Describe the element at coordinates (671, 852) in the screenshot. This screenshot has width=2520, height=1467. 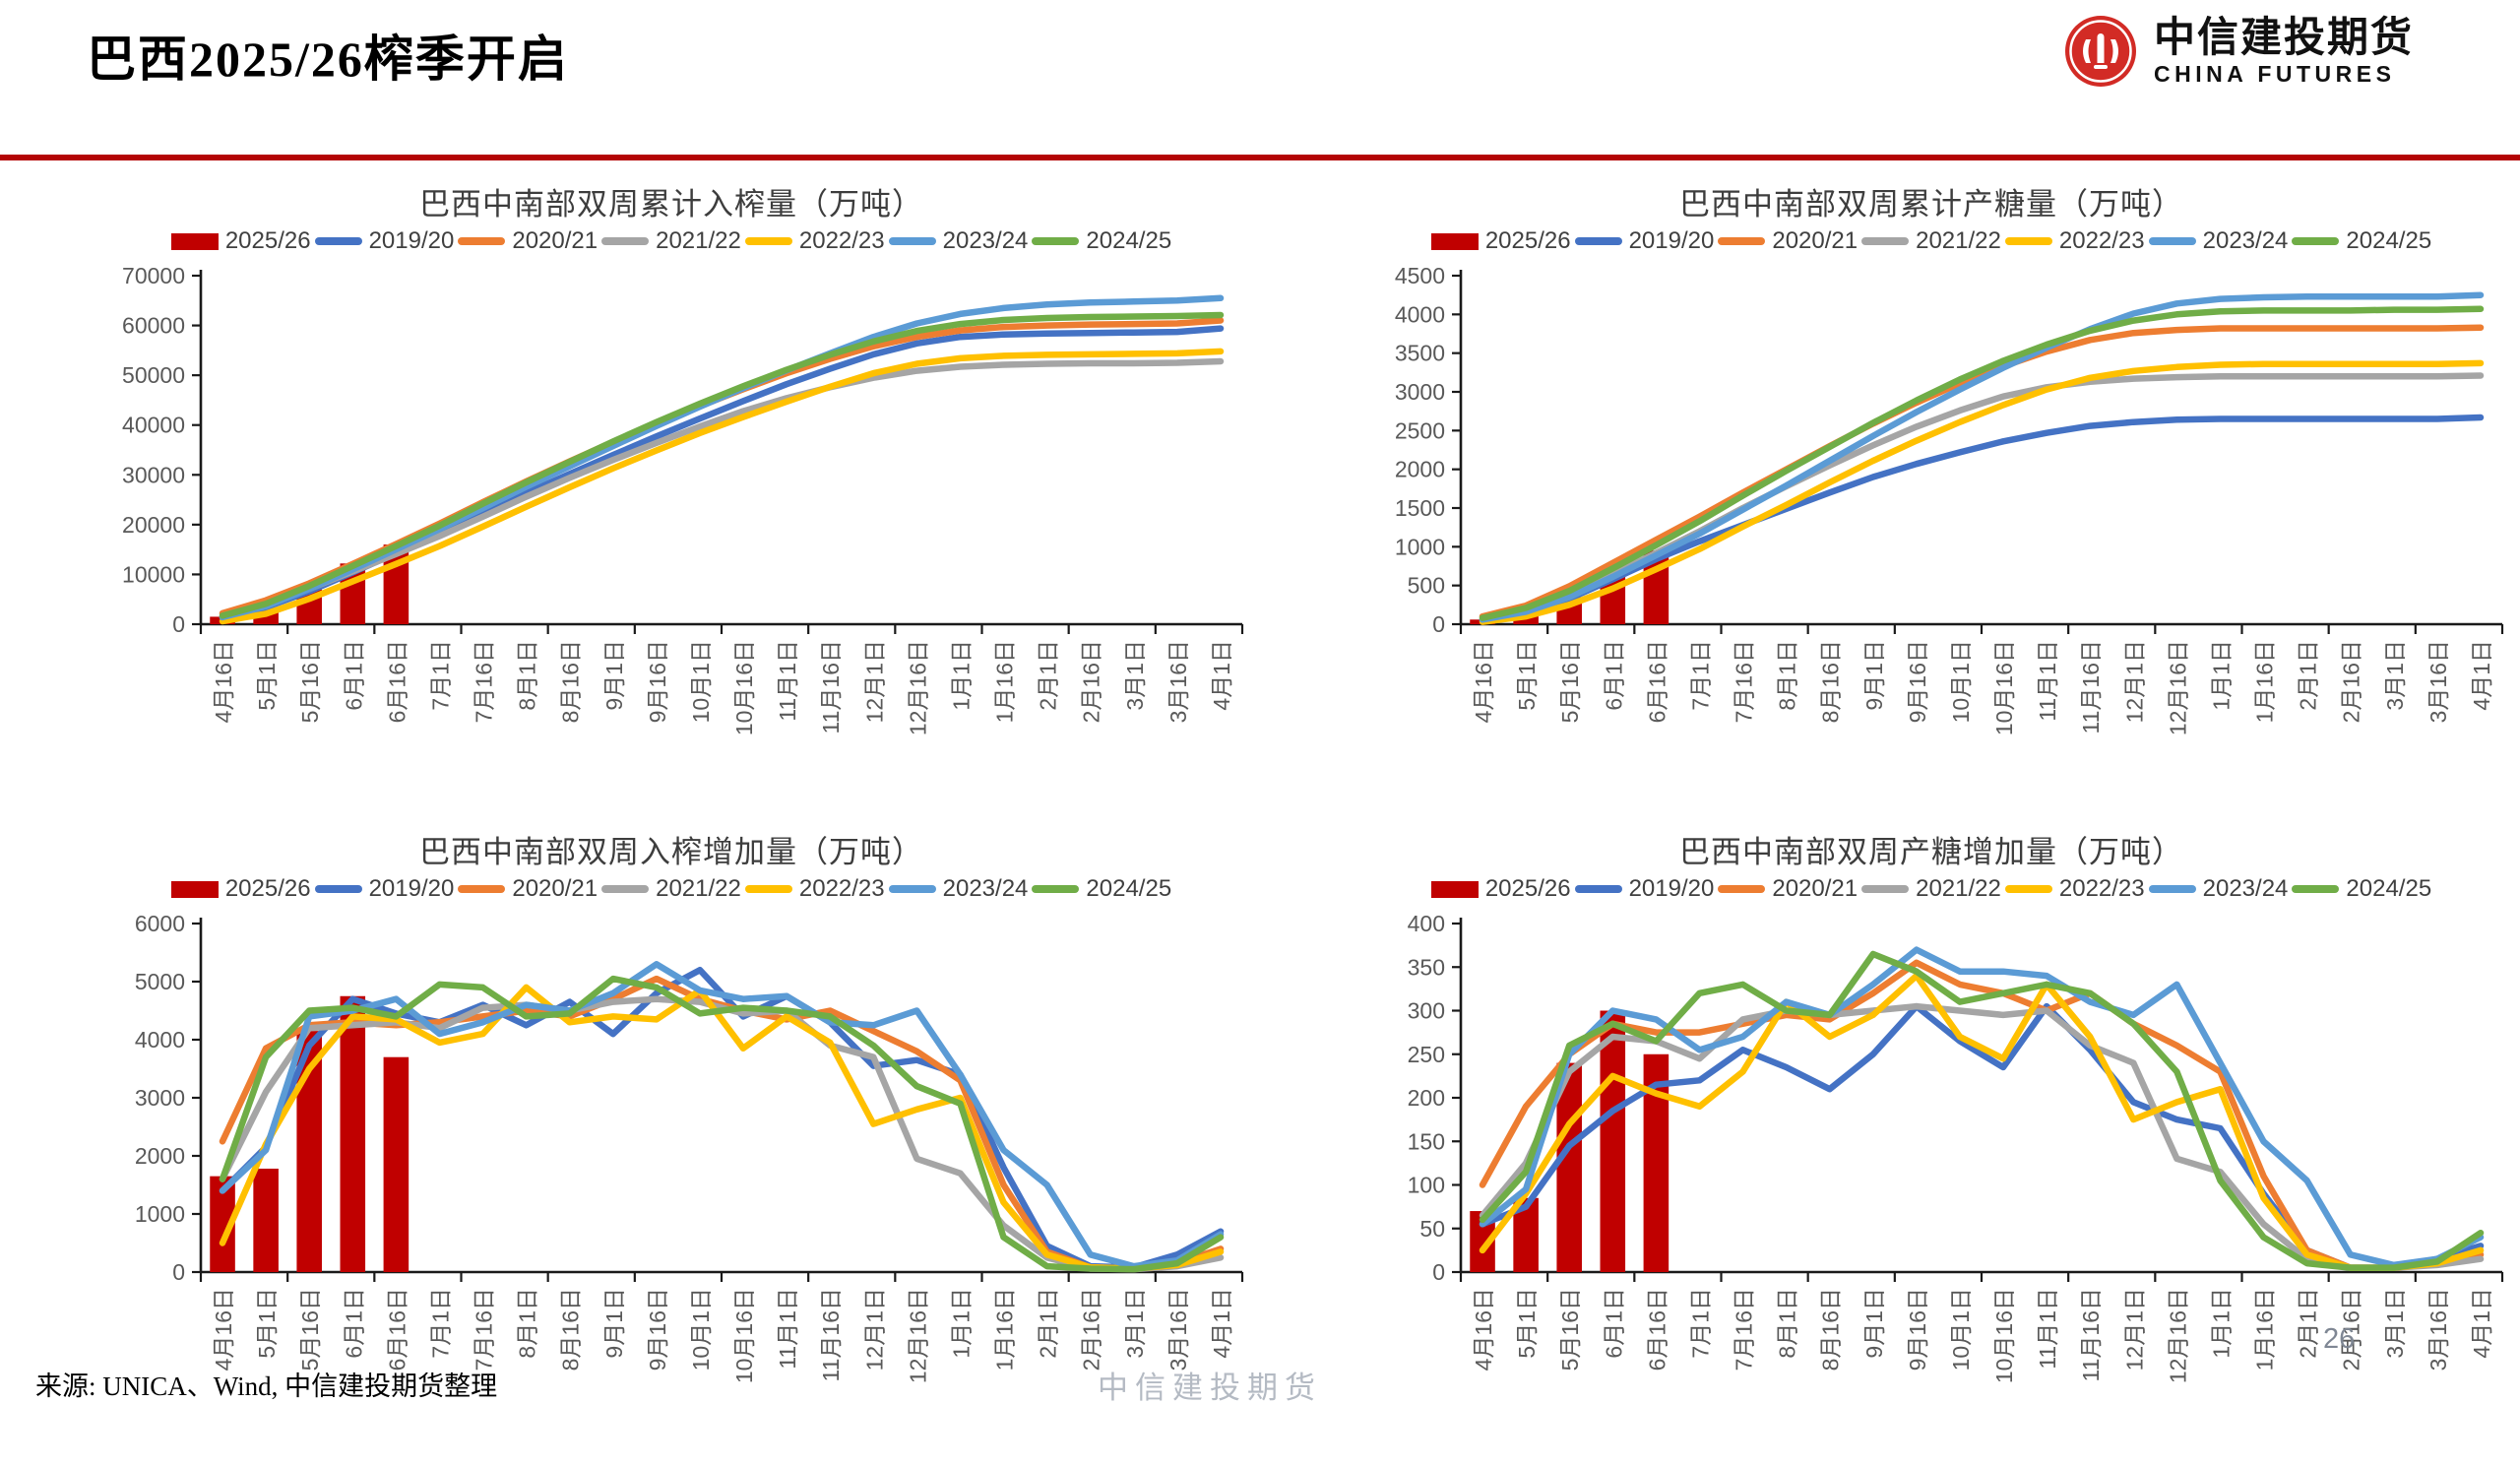
I see `chart-title: 巴西中南部双周入榨增加量（万吨）` at that location.